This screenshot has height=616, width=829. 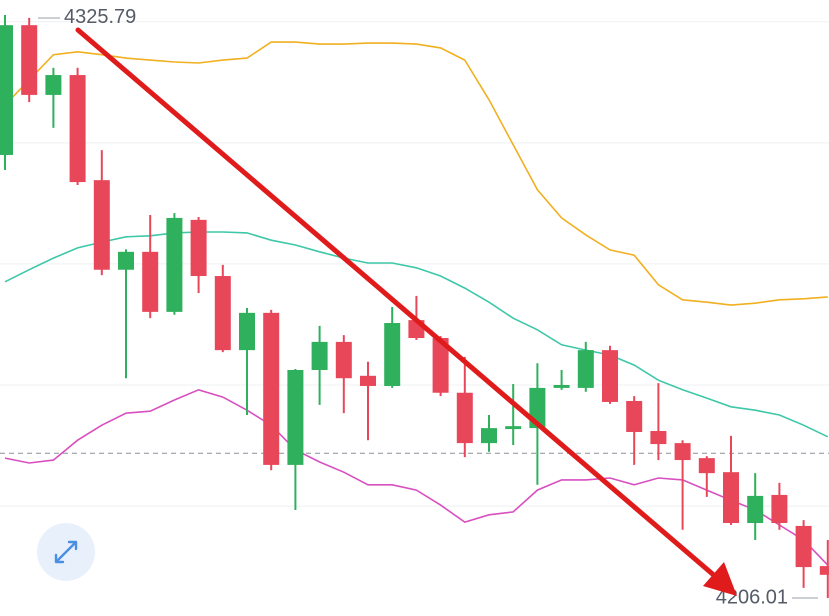 I want to click on arrow-head, so click(x=720, y=579).